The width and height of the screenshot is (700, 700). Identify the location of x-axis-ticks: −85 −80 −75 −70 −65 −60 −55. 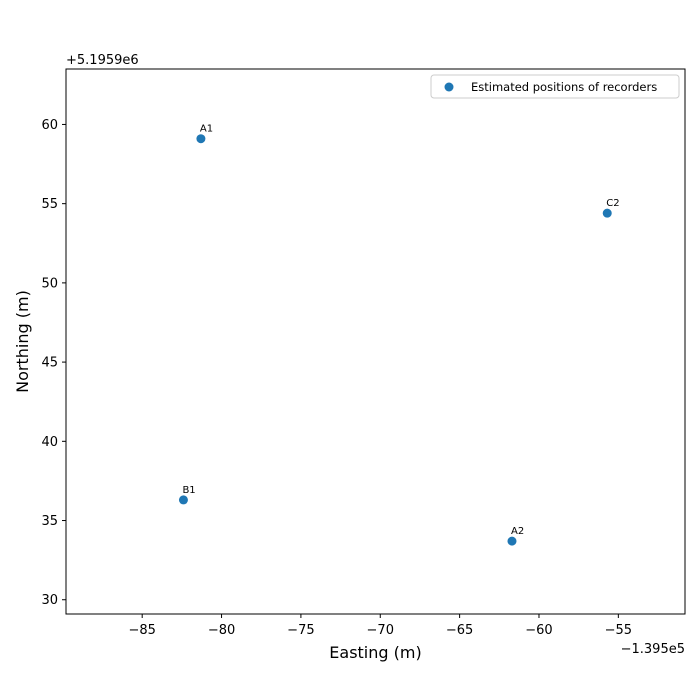
(380, 626).